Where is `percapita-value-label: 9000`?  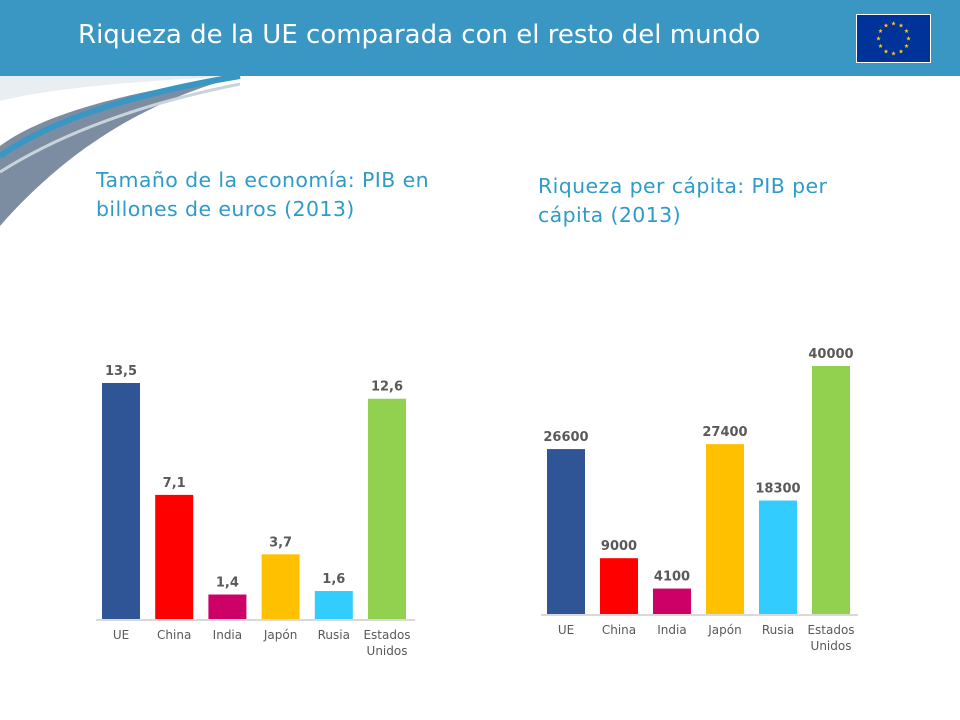 percapita-value-label: 9000 is located at coordinates (619, 546).